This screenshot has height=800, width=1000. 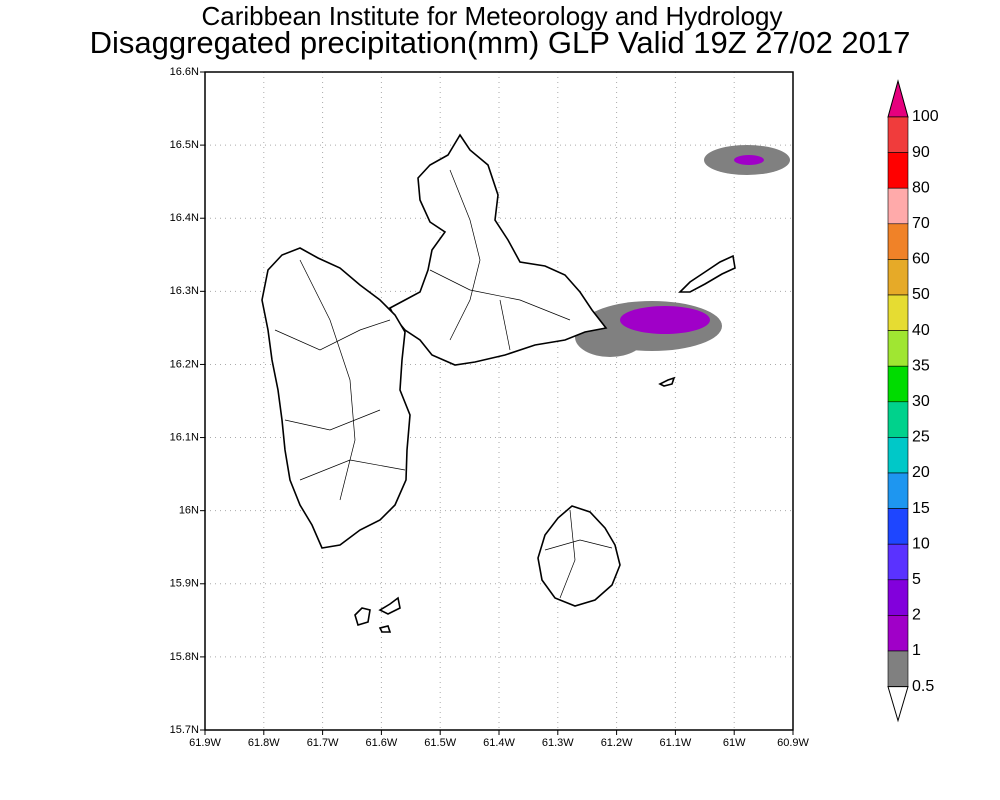 I want to click on colorbar-label: 5, so click(x=916, y=579).